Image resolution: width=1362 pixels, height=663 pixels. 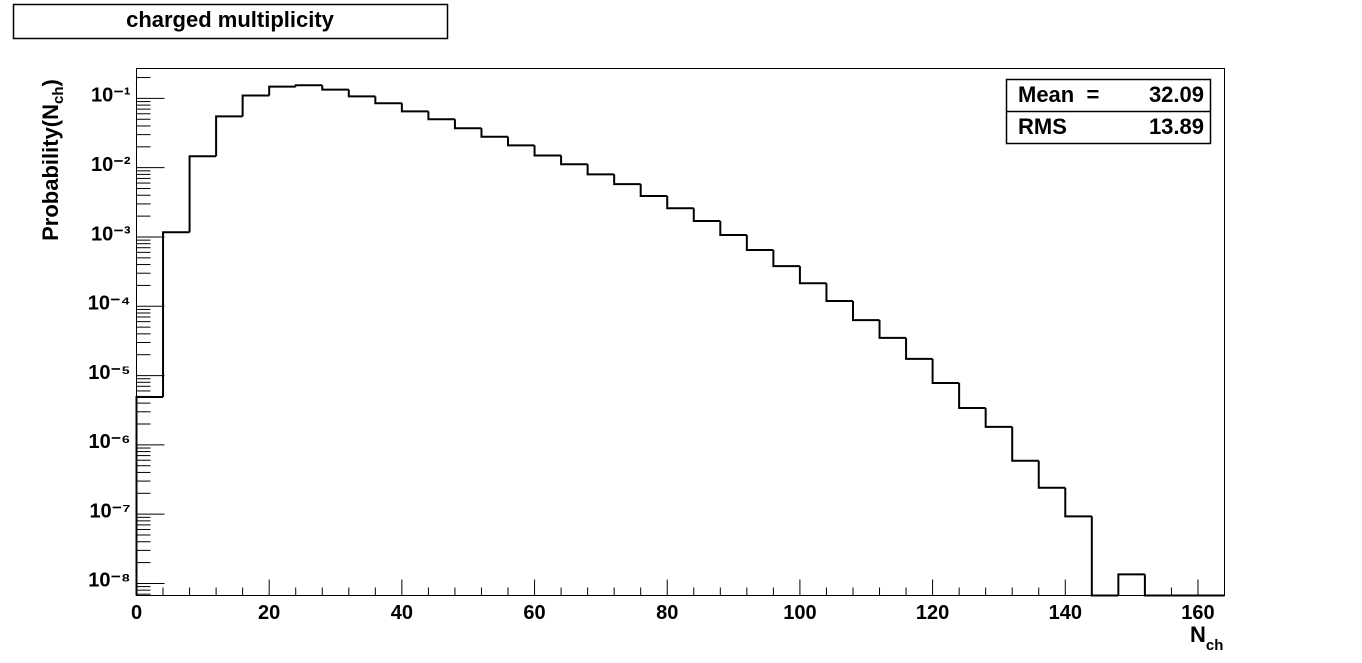 What do you see at coordinates (111, 165) in the screenshot?
I see `y-tick-label: 10⁻²` at bounding box center [111, 165].